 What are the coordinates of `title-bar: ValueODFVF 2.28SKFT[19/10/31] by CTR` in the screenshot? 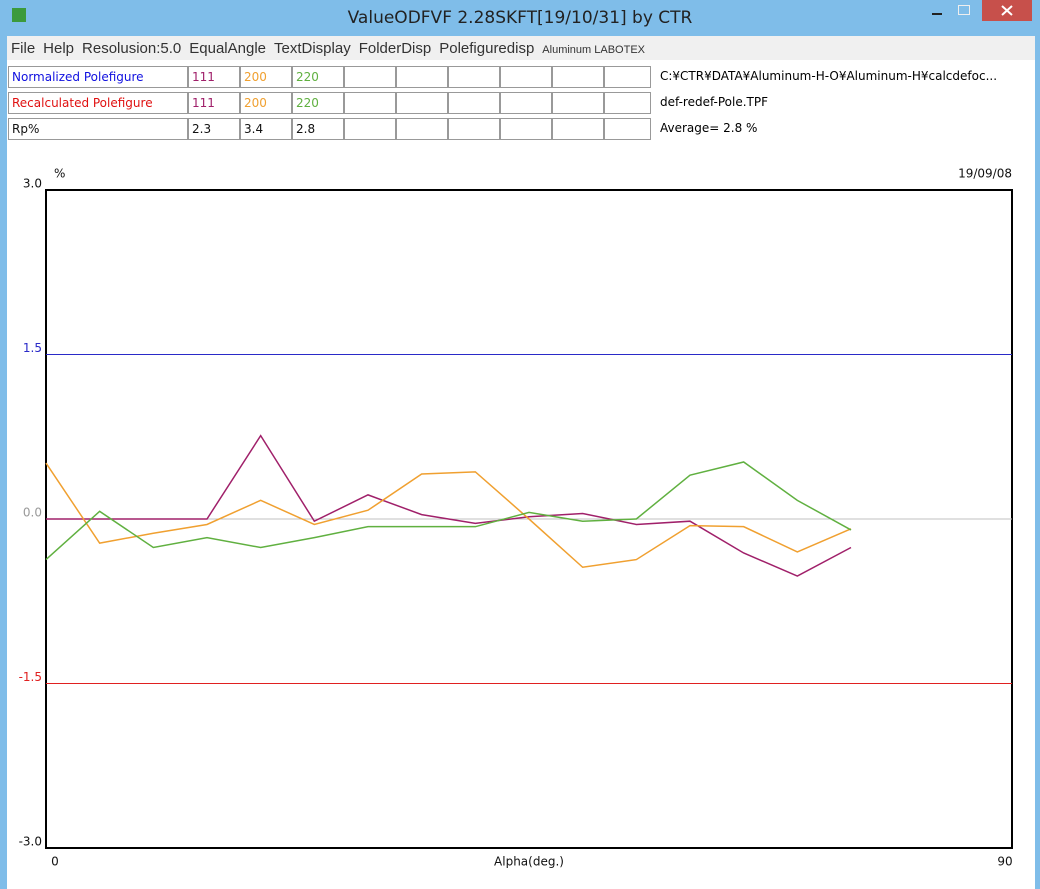 It's located at (520, 18).